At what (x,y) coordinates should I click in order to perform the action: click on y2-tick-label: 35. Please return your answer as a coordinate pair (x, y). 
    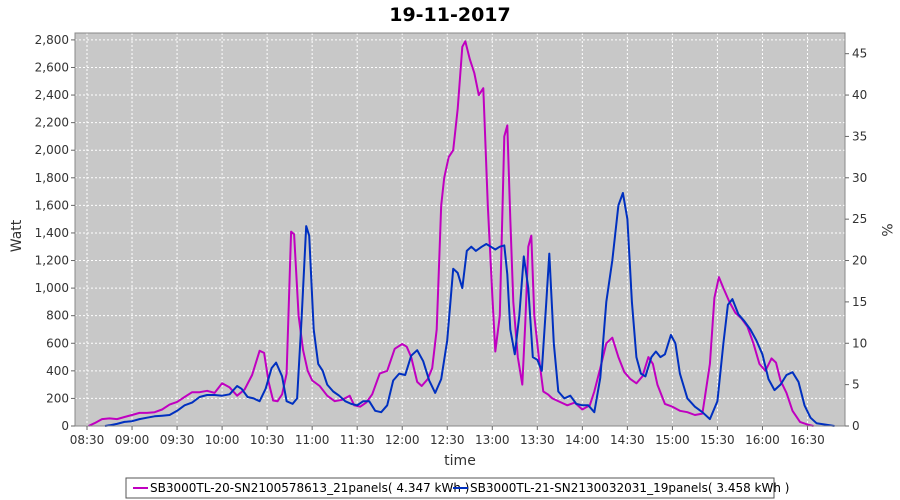
    Looking at the image, I should click on (859, 136).